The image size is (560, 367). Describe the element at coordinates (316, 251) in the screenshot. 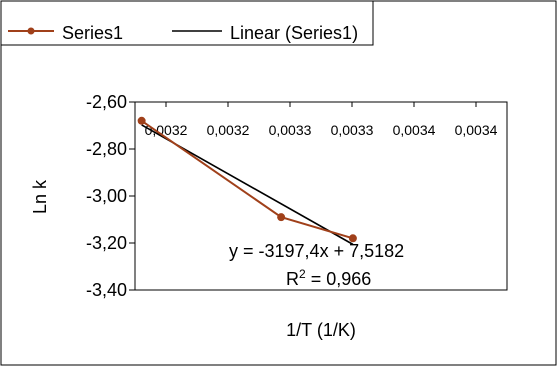

I see `trendline-equation: y = -3197,4x + 7,5182` at that location.